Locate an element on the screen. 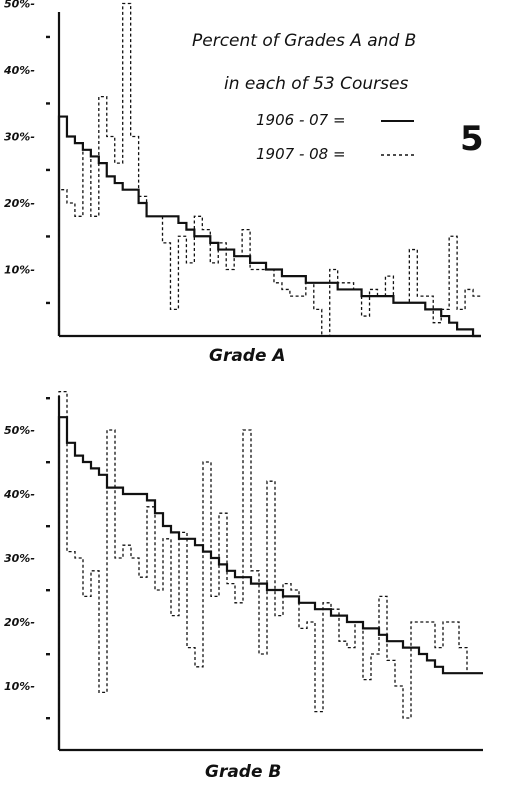 Image resolution: width=510 pixels, height=787 pixels. legend-label-1907-08: 1907 - 08 = is located at coordinates (301, 154).